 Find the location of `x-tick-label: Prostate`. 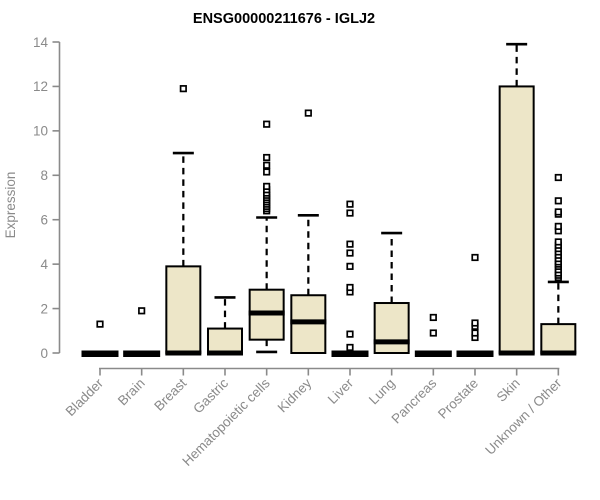

x-tick-label: Prostate is located at coordinates (458, 399).